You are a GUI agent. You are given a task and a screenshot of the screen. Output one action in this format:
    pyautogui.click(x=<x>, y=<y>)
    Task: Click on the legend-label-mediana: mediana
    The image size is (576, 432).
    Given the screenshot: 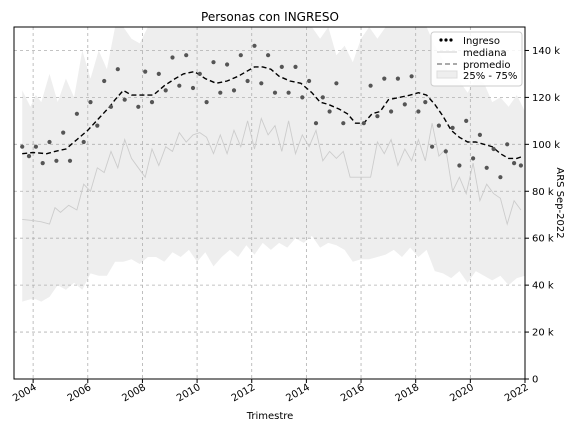 What is the action you would take?
    pyautogui.click(x=485, y=53)
    